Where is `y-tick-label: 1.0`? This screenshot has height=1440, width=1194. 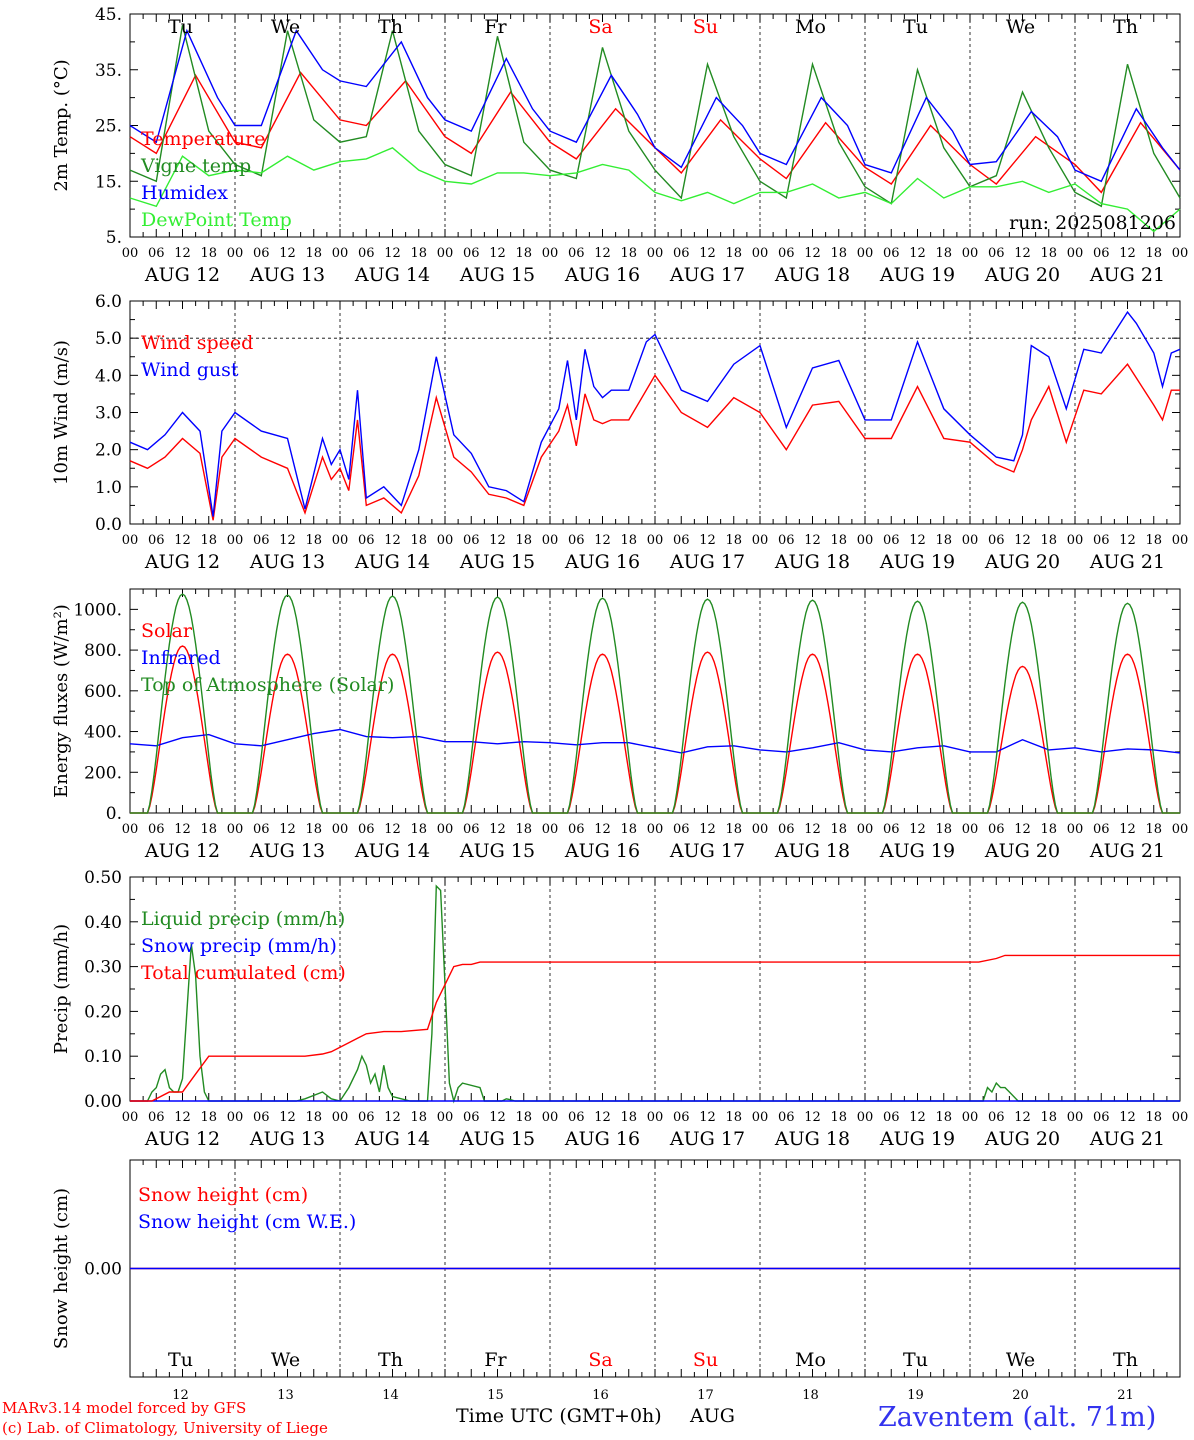
y-tick-label: 1.0 is located at coordinates (108, 488).